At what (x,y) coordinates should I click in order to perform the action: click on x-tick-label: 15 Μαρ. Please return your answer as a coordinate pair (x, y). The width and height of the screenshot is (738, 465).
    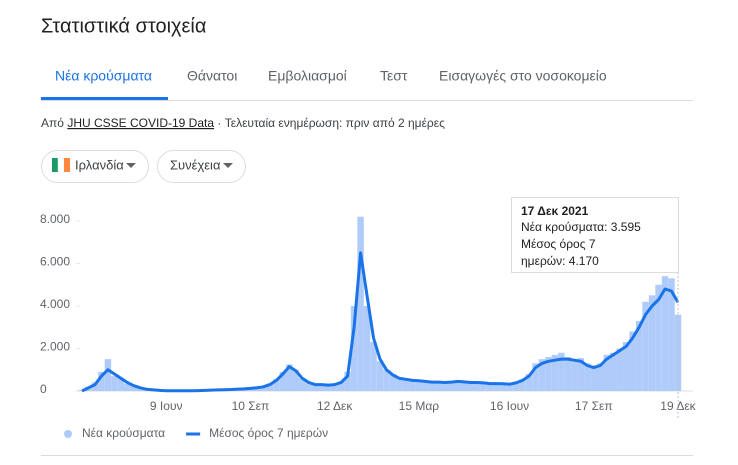
    Looking at the image, I should click on (419, 406).